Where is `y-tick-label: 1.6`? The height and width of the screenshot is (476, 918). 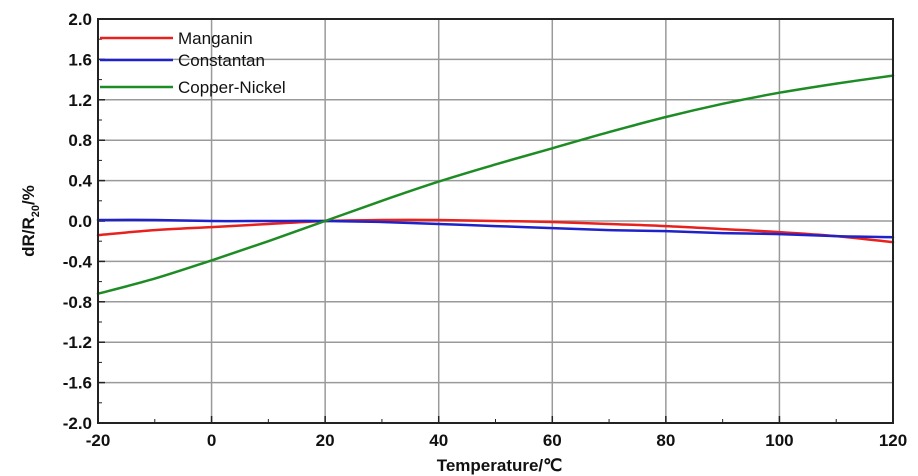 y-tick-label: 1.6 is located at coordinates (80, 59).